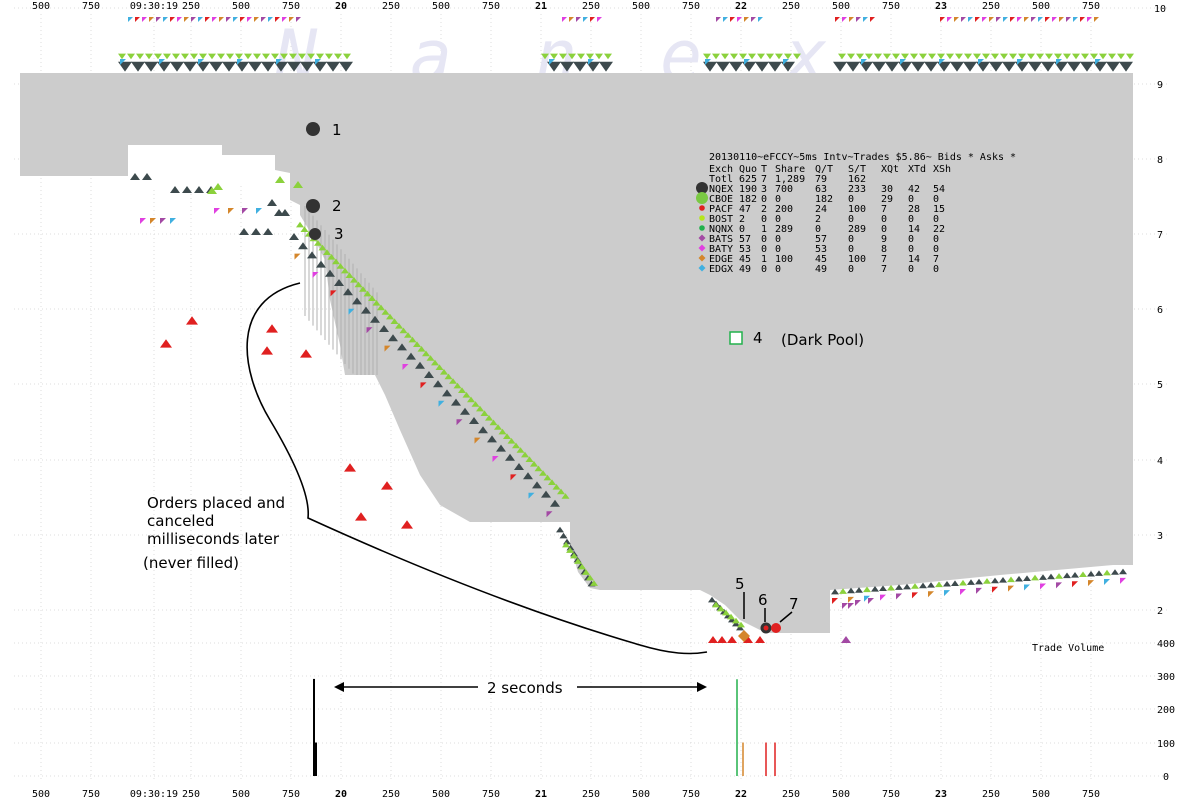 This screenshot has height=804, width=1200. Describe the element at coordinates (721, 169) in the screenshot. I see `legend-header-cell: Exch` at that location.